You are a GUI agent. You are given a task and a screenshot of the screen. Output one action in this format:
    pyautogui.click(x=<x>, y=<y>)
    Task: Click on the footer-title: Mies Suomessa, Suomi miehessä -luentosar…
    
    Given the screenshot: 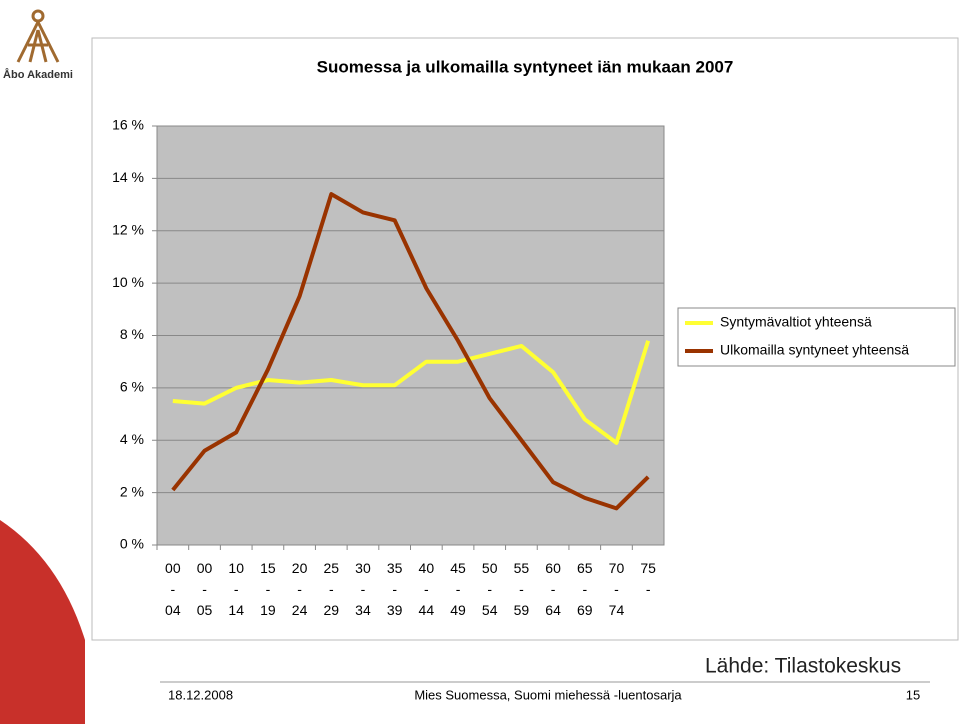 What is the action you would take?
    pyautogui.click(x=548, y=694)
    